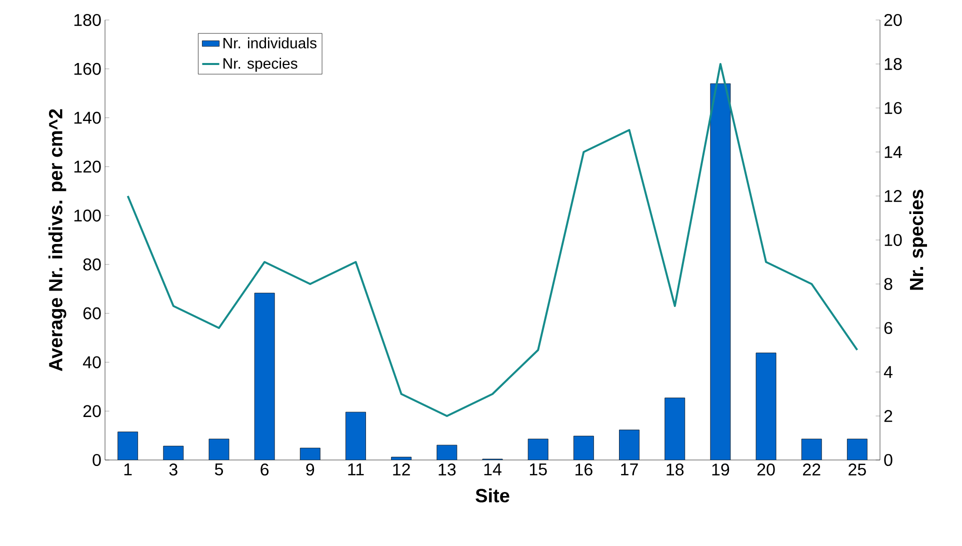  I want to click on y2-tick-label: 8, so click(888, 284).